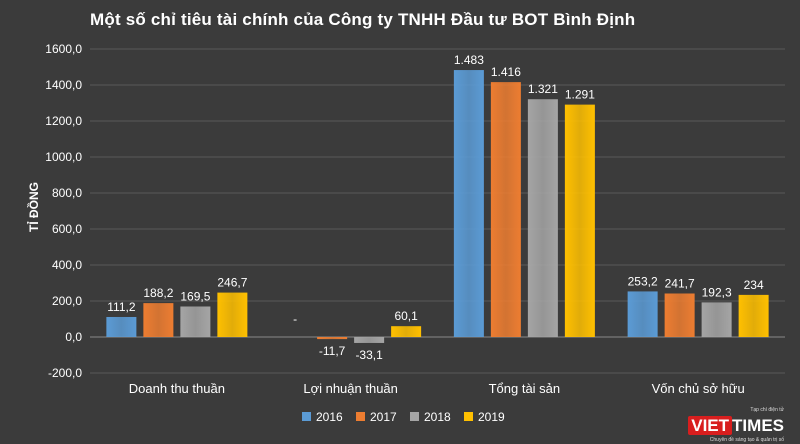 The width and height of the screenshot is (800, 444). What do you see at coordinates (67, 301) in the screenshot?
I see `y-tick-label: 200,0` at bounding box center [67, 301].